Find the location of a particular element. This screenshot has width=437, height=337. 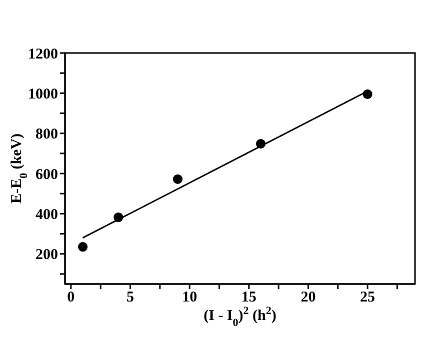

x-tick-label: 15 is located at coordinates (248, 298).